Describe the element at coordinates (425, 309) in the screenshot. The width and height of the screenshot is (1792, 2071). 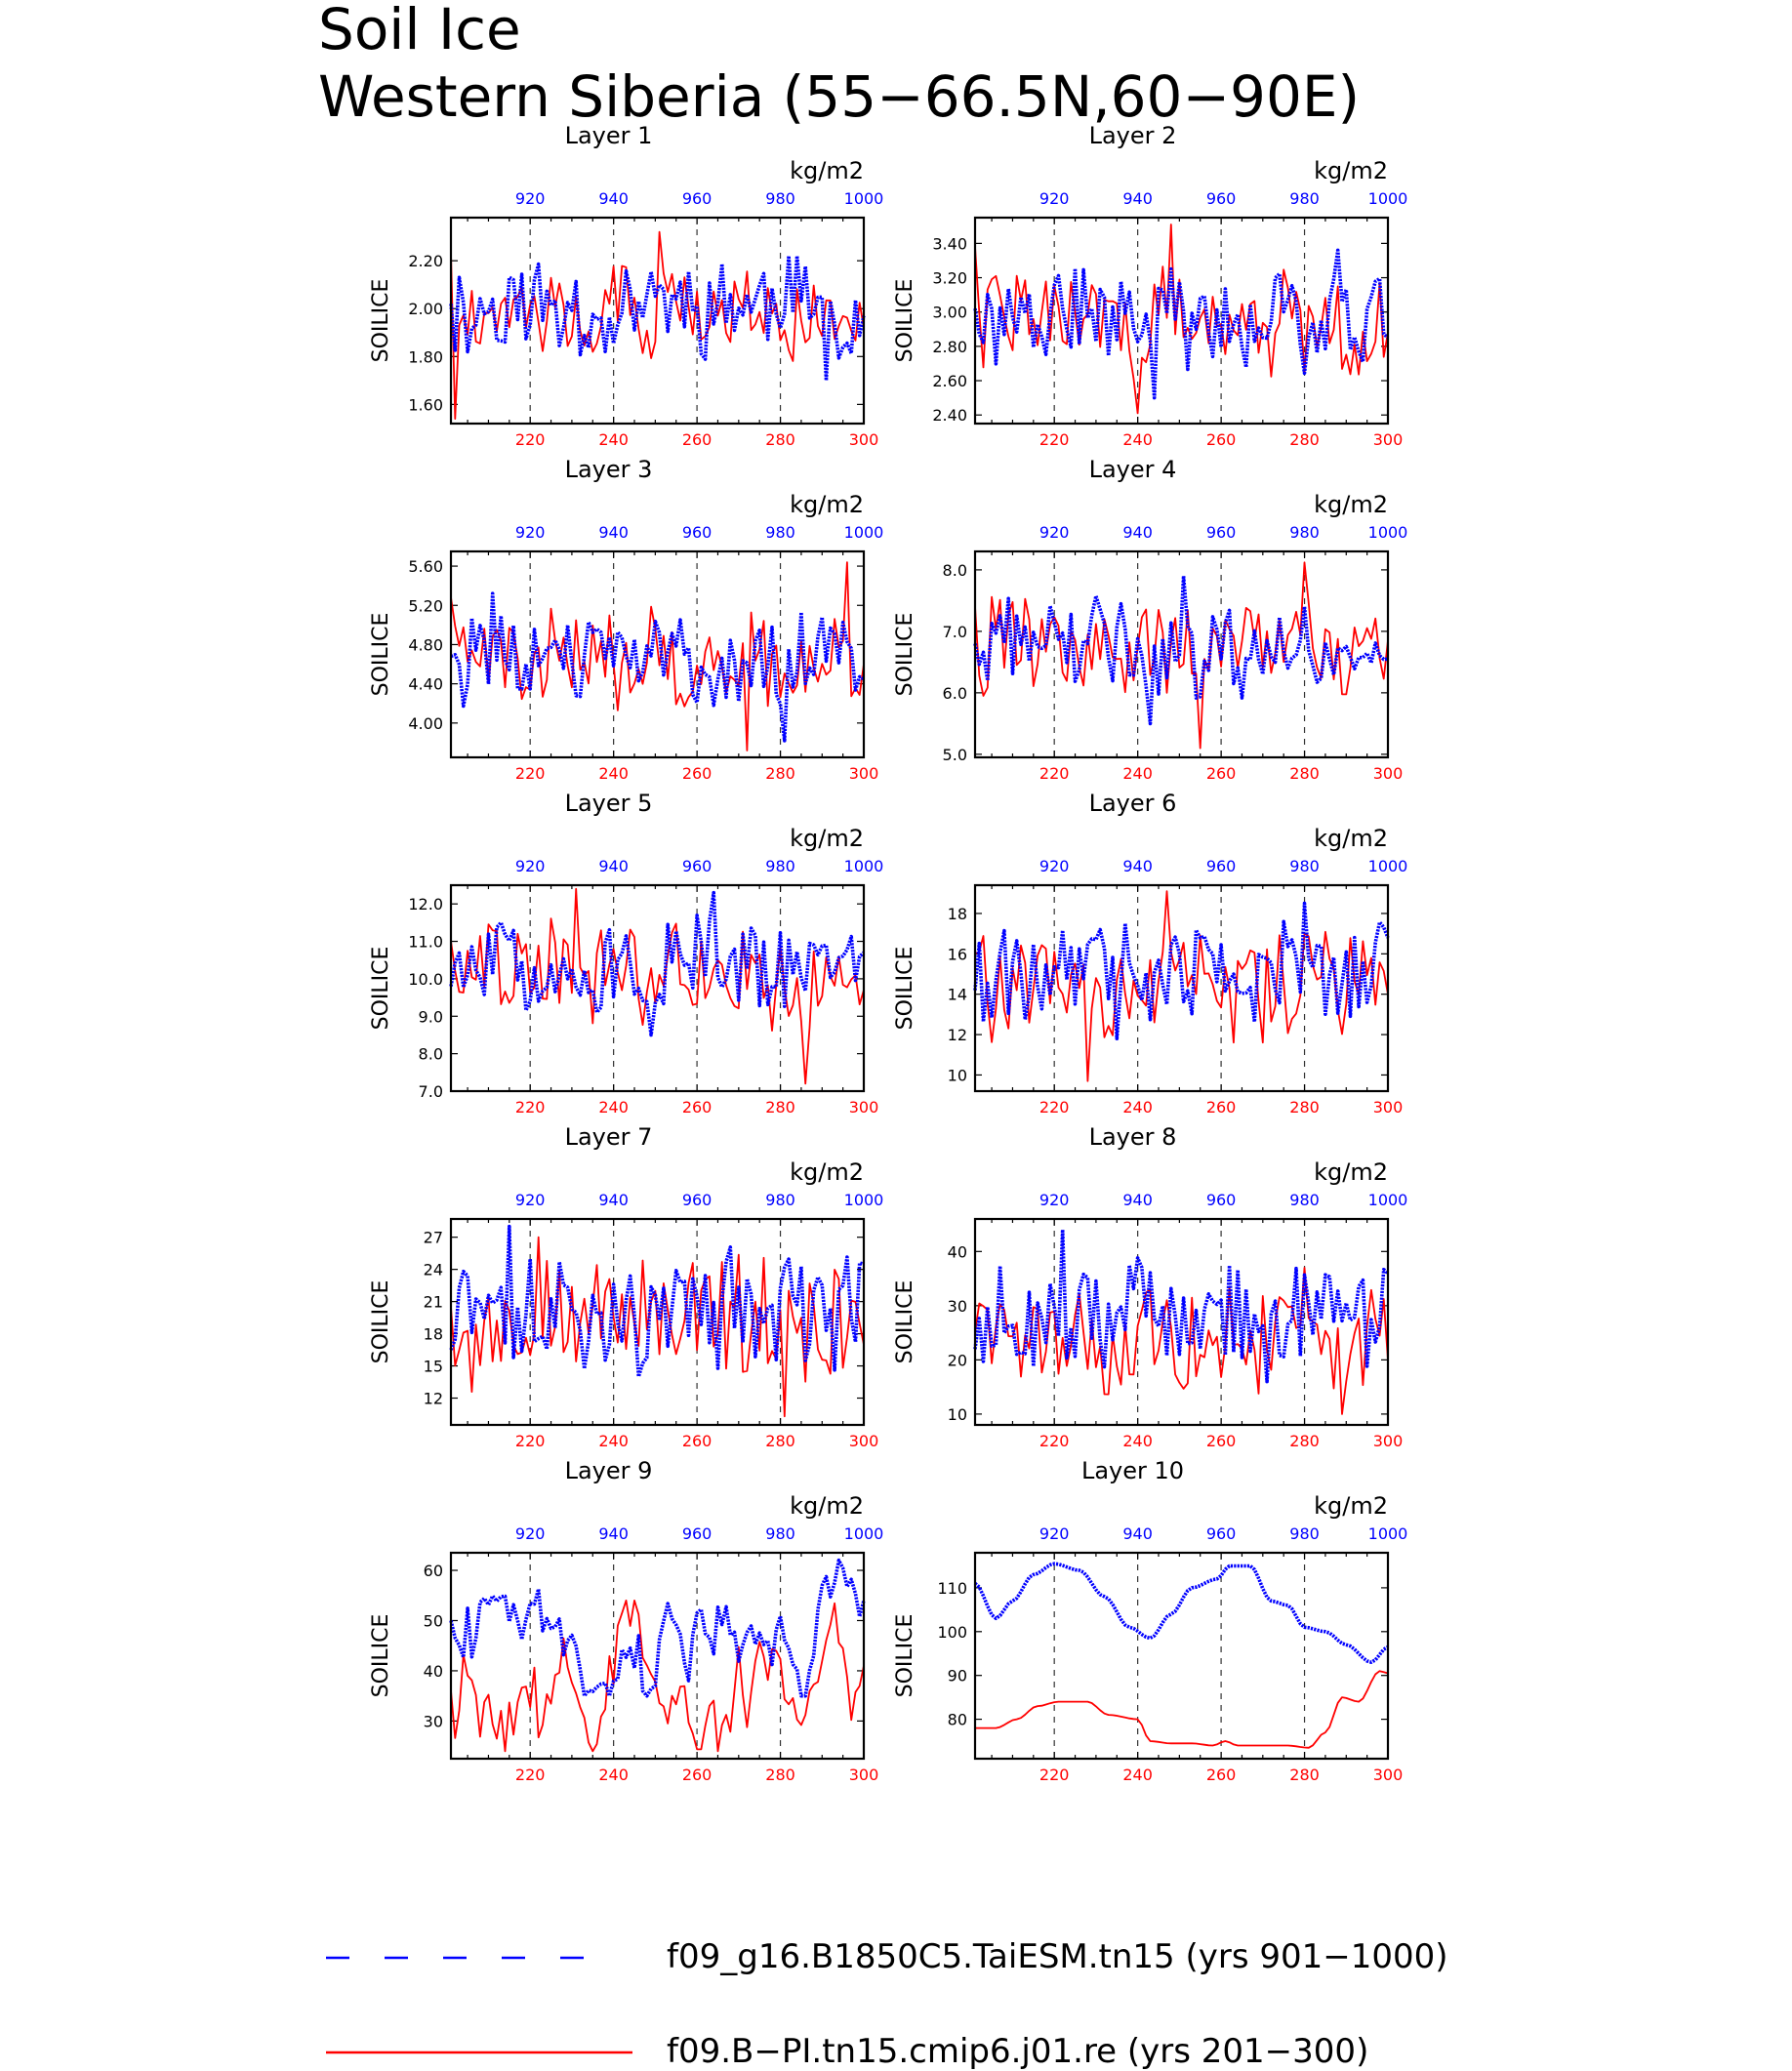
I see `y-tick-label: 2.00` at that location.